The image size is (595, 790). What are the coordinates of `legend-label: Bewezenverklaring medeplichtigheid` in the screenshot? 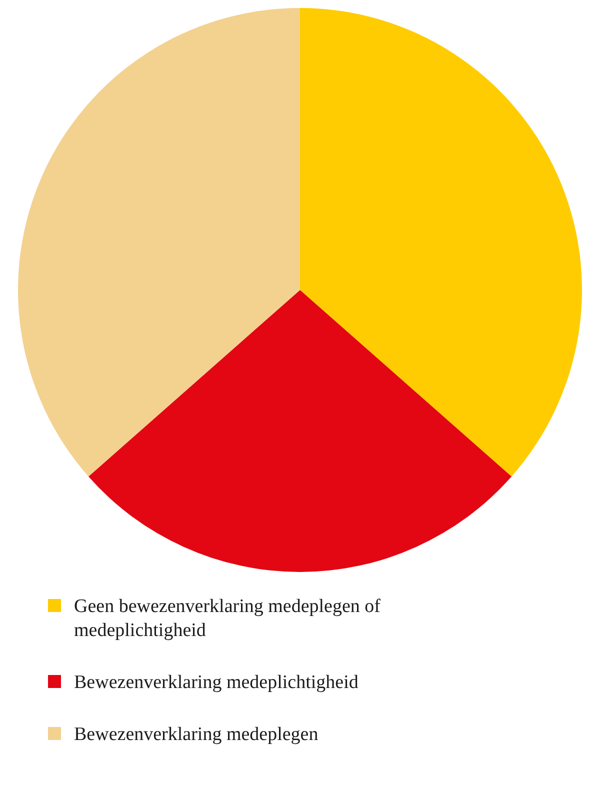 It's located at (216, 682).